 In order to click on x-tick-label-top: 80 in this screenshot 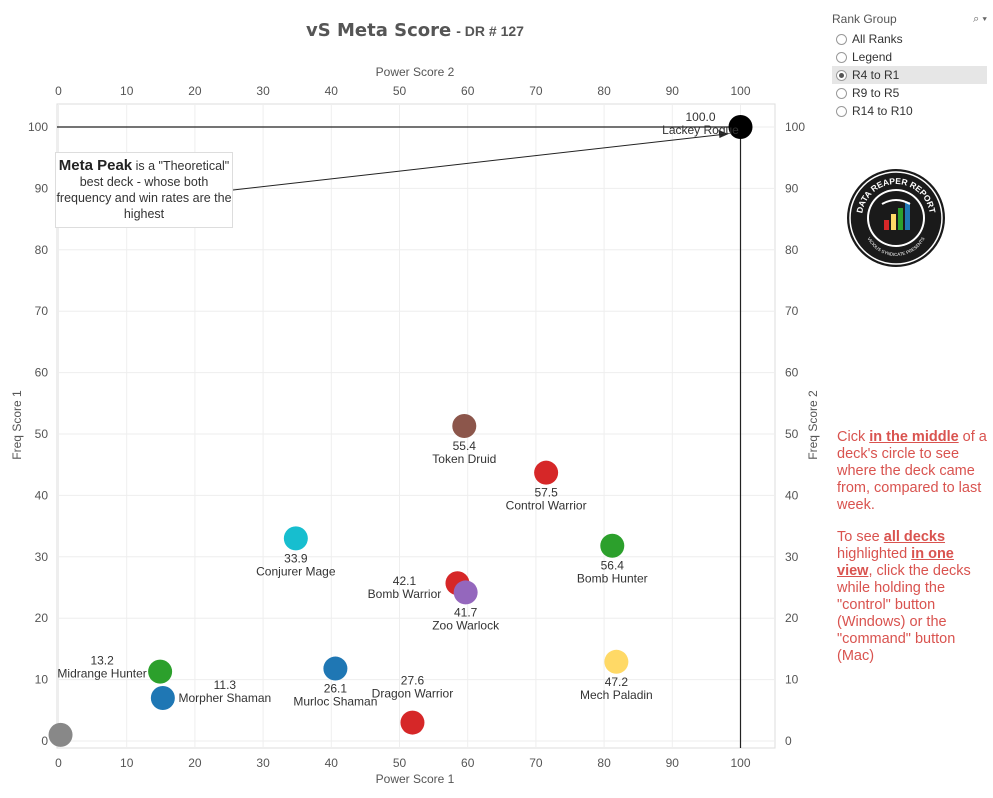, I will do `click(604, 91)`.